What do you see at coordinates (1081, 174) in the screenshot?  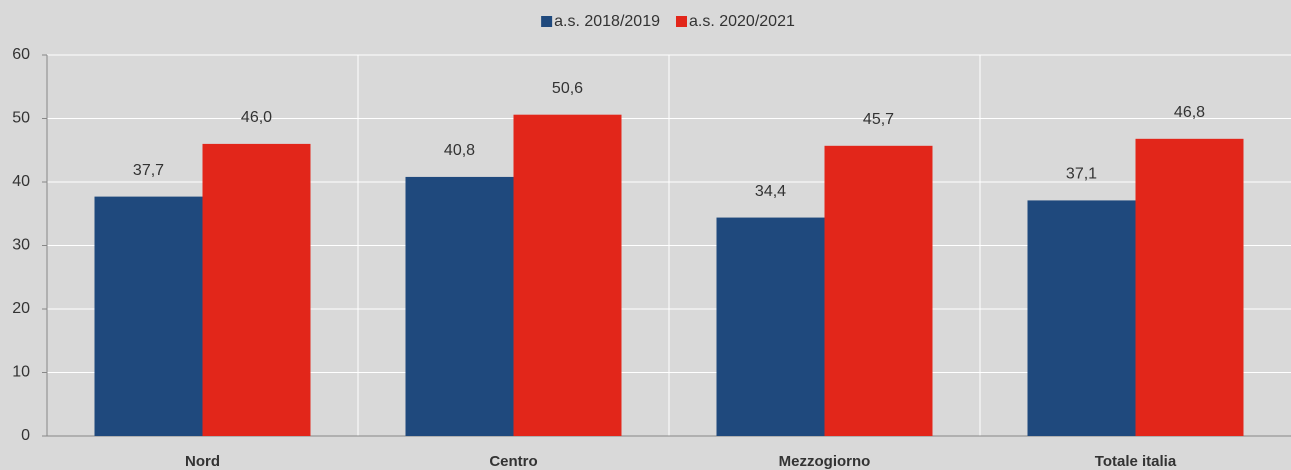 I see `value-label: 37,1` at bounding box center [1081, 174].